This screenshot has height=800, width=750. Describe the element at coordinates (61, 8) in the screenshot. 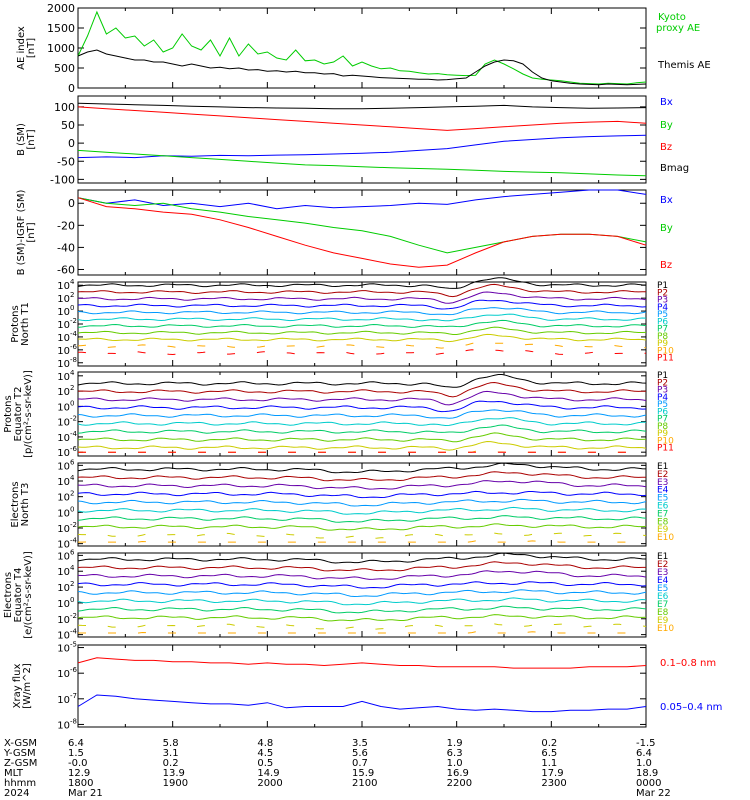

I see `y-tick-label: 2000` at that location.